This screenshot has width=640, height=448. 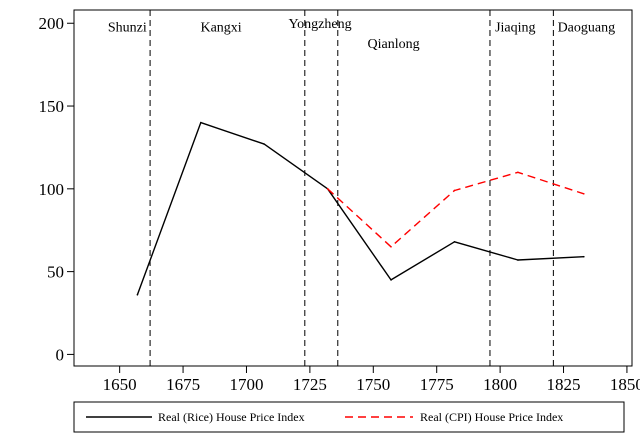 I want to click on x-tick-label-1800: 1800, so click(x=500, y=384).